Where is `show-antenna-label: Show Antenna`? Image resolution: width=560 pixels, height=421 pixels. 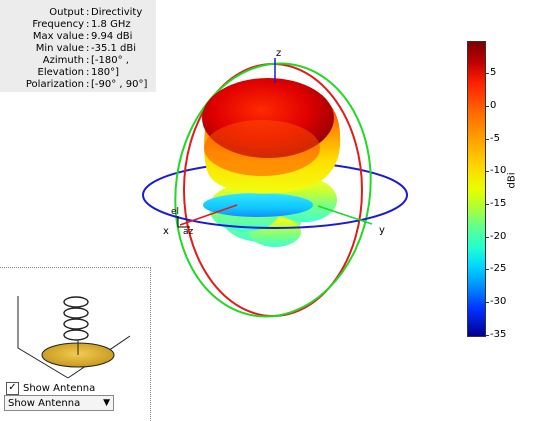 show-antenna-label: Show Antenna is located at coordinates (59, 388).